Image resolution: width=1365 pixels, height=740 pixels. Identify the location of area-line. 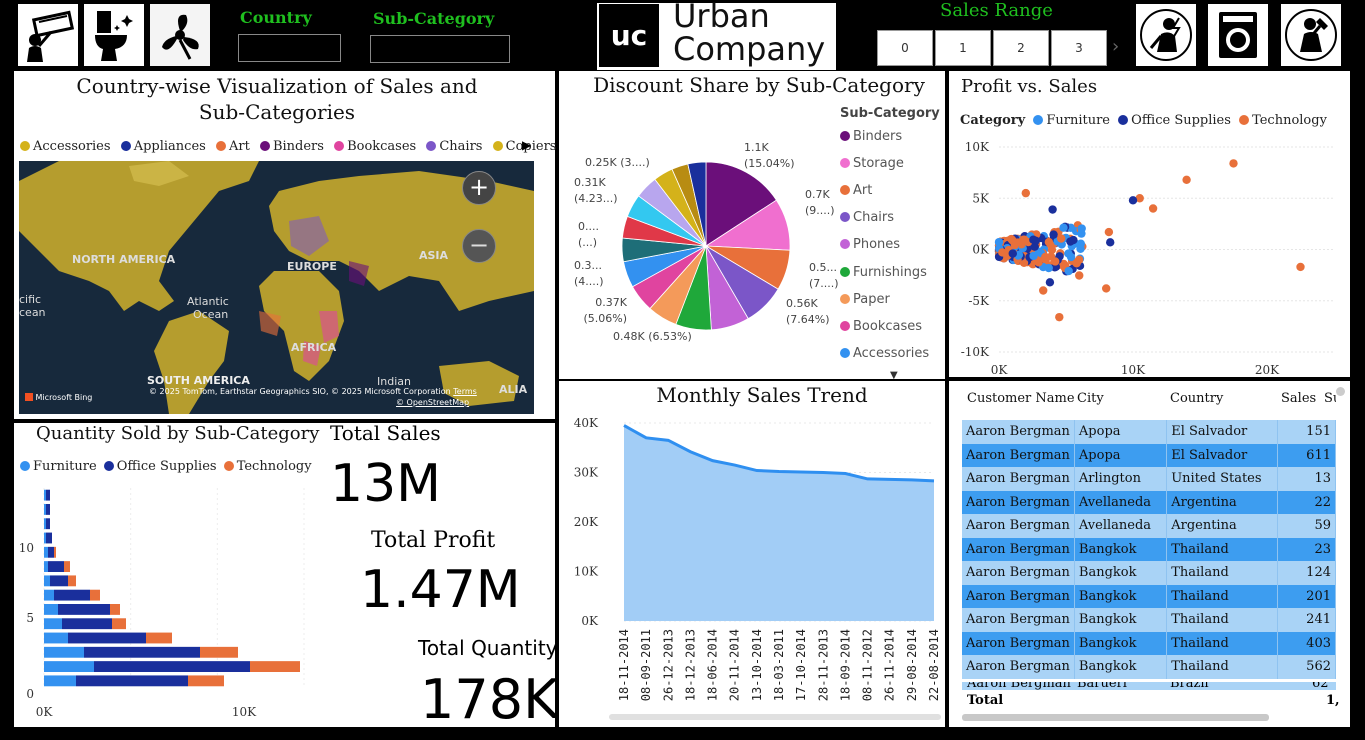
(779, 453).